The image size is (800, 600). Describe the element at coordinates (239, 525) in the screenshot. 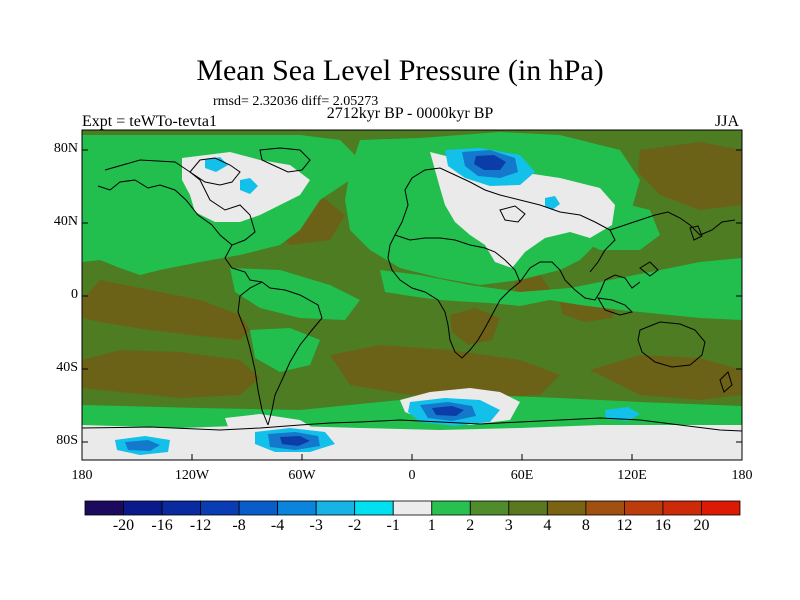

I see `colorbar-label: -8` at that location.